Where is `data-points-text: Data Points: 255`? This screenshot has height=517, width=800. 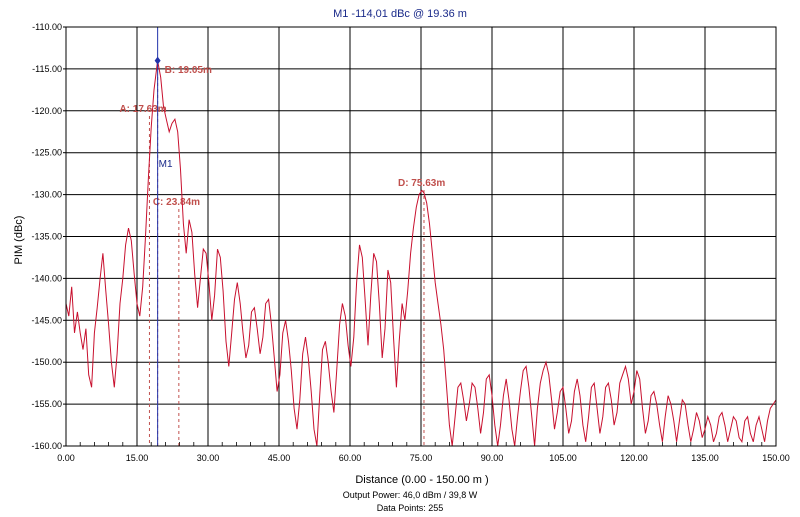 data-points-text: Data Points: 255 is located at coordinates (410, 508).